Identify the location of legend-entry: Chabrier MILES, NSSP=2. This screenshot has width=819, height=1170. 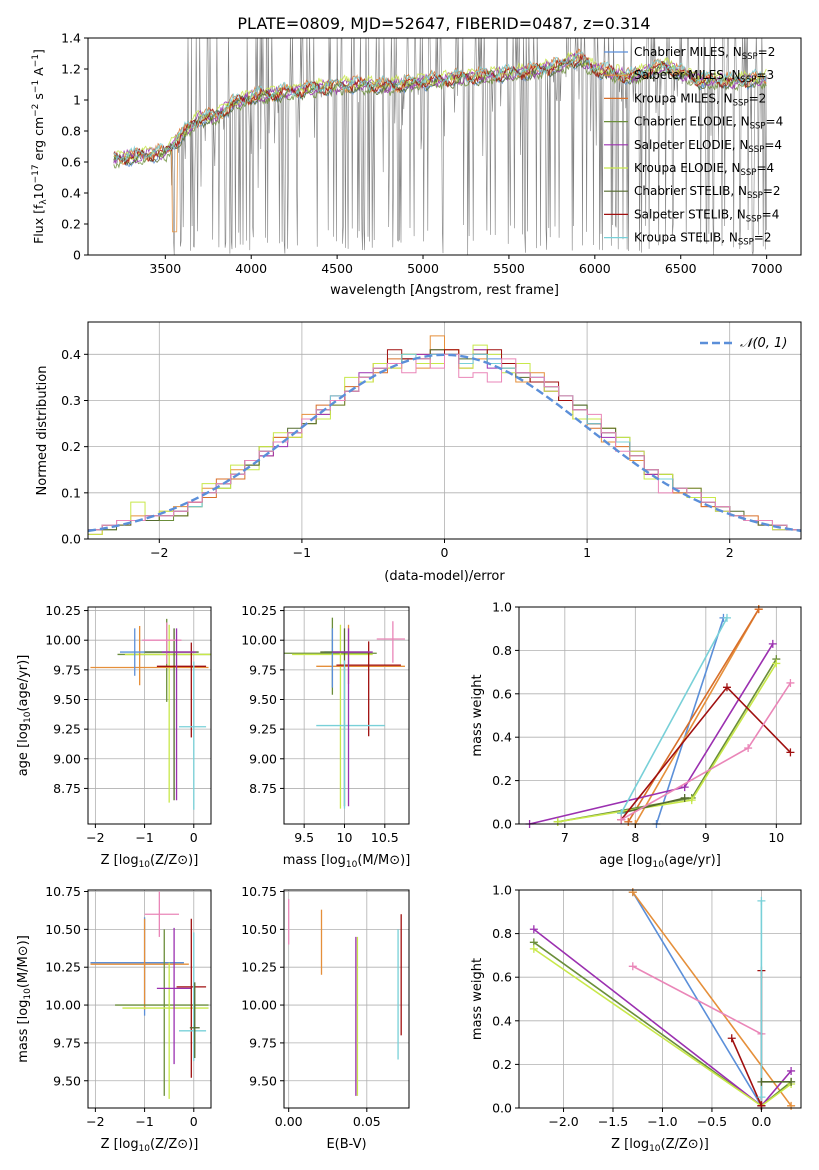
(704, 53).